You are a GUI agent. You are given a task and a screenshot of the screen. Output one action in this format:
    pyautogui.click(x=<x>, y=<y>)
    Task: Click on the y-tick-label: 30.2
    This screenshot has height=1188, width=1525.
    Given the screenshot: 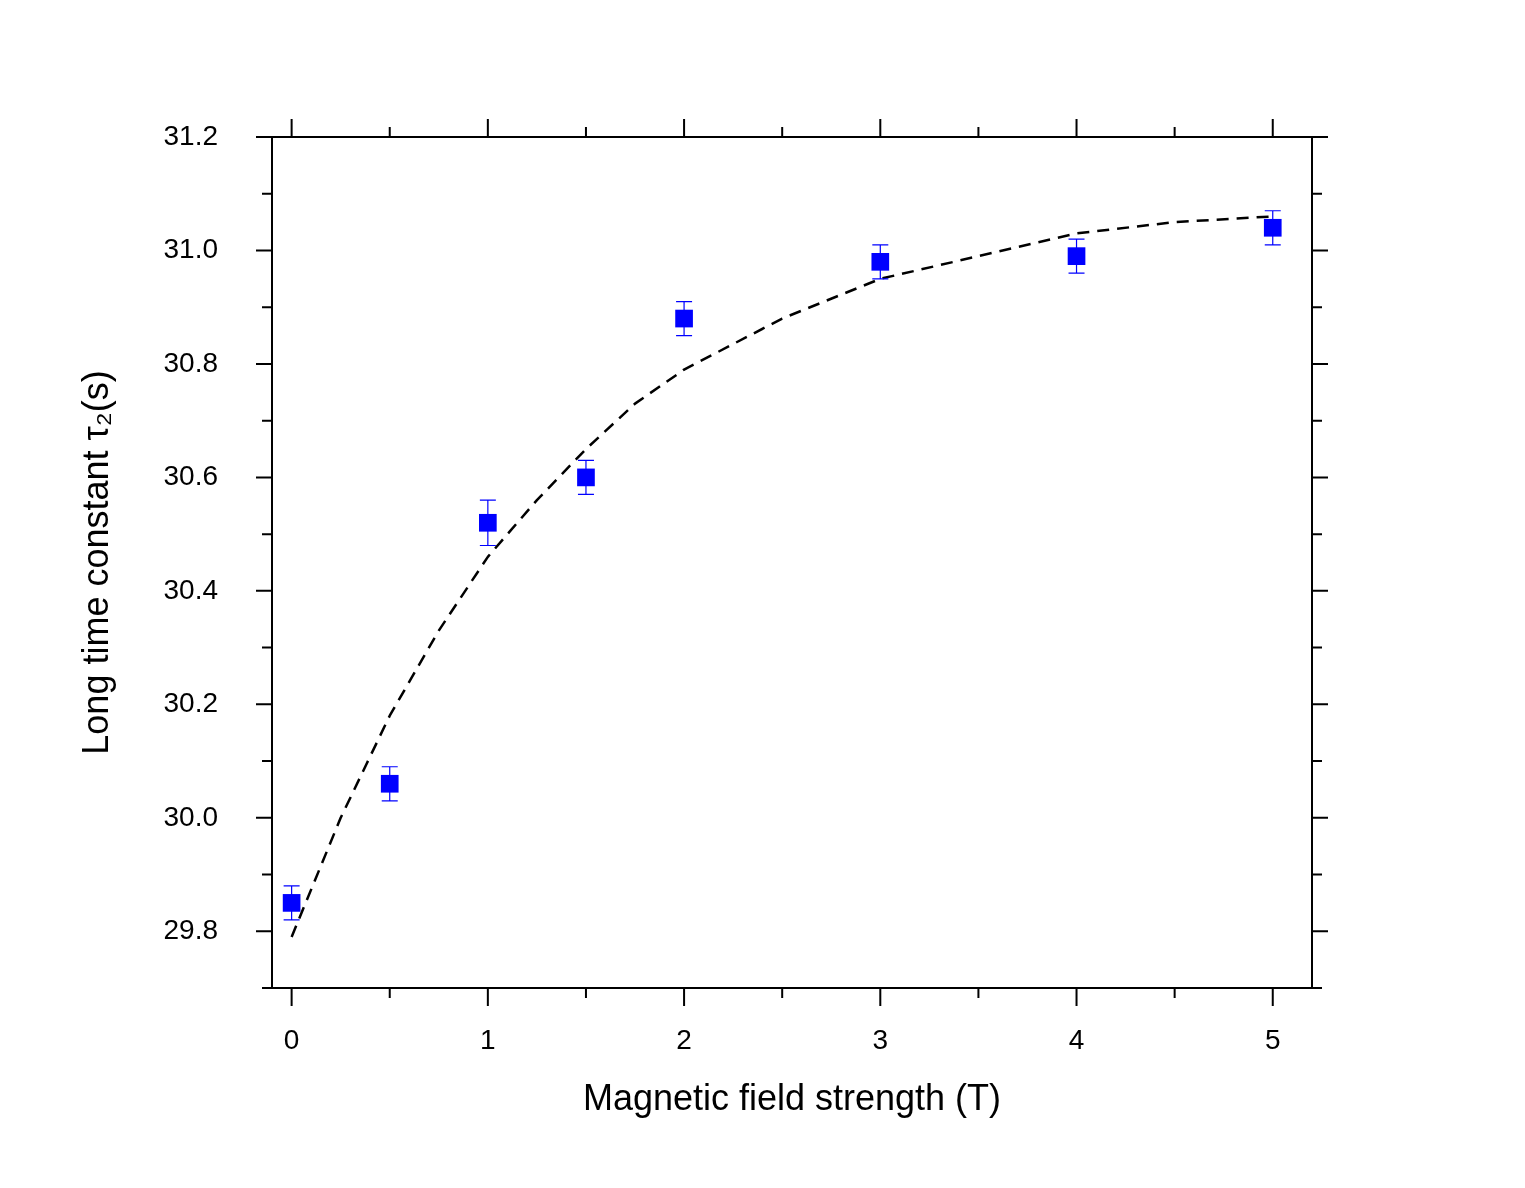 What is the action you would take?
    pyautogui.click(x=190, y=703)
    